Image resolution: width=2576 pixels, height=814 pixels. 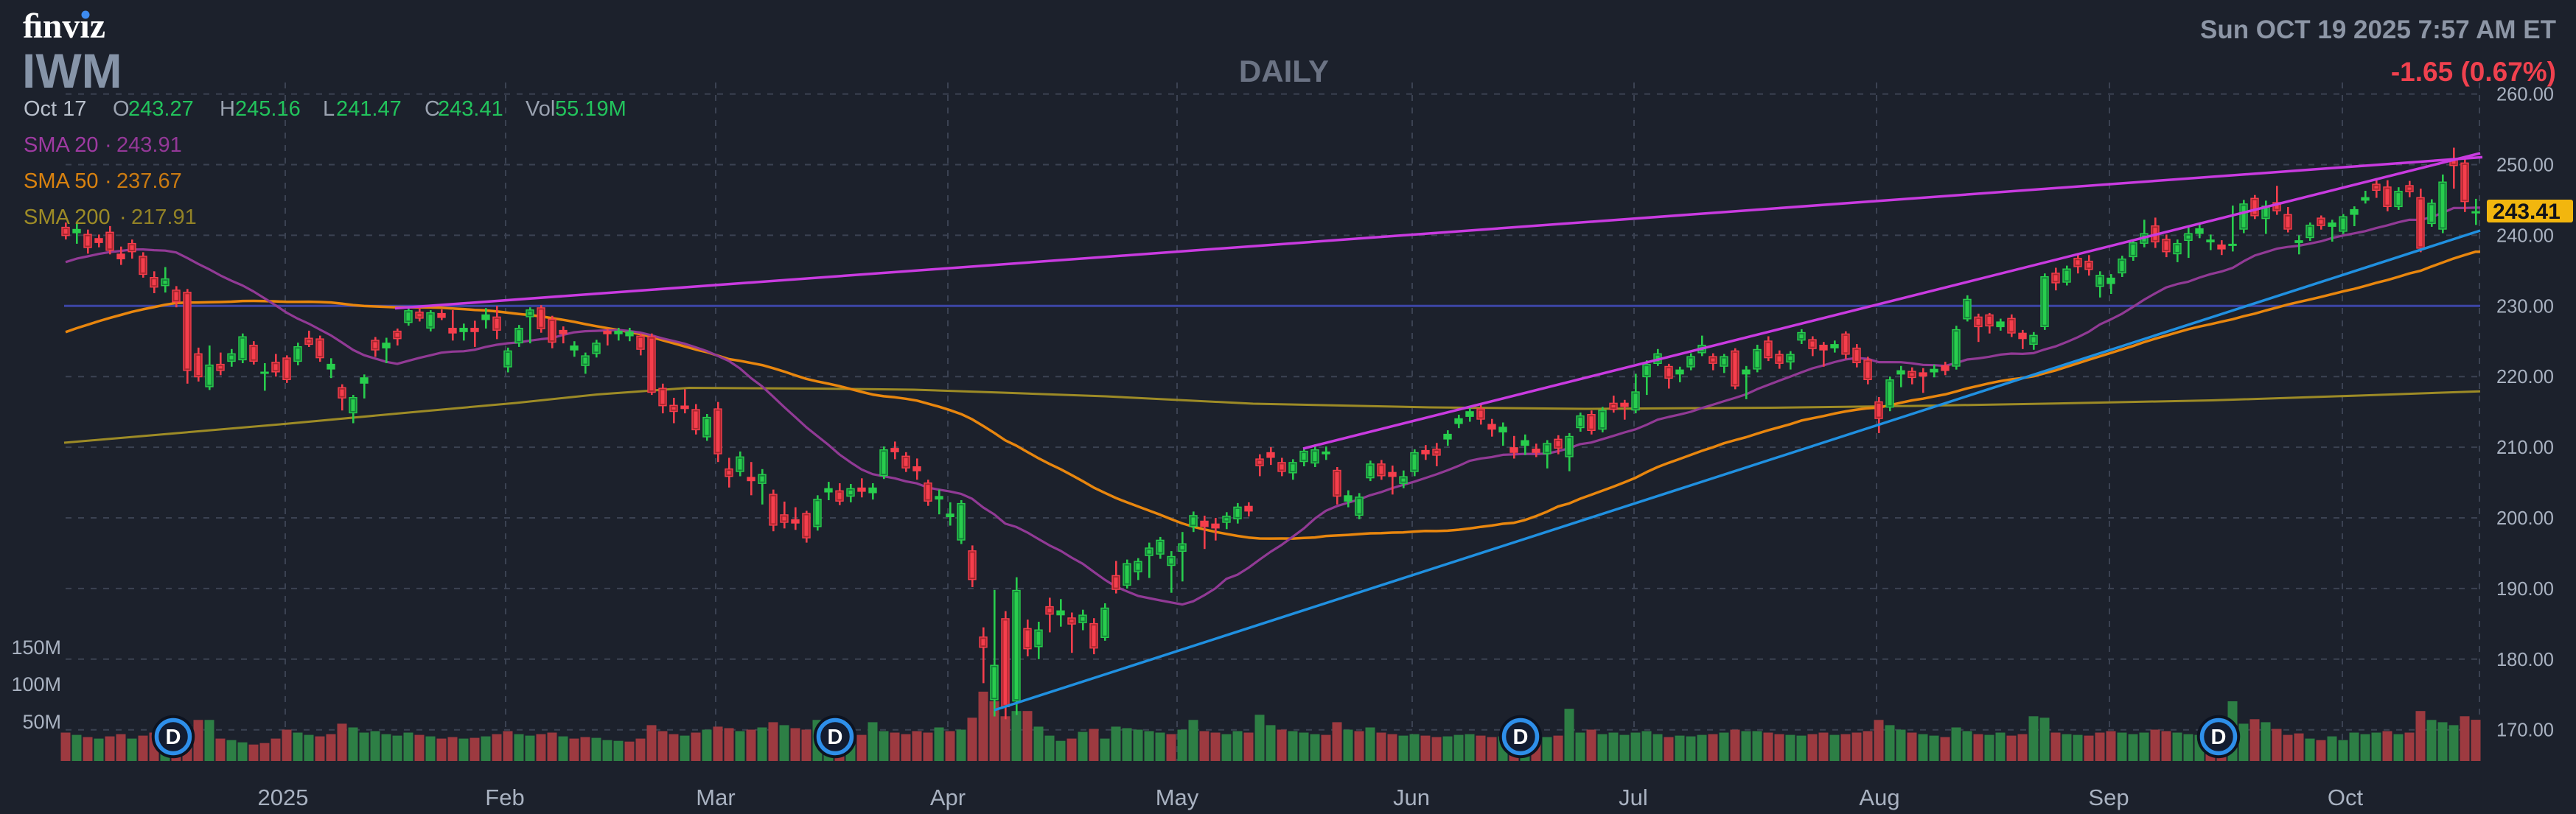 I want to click on svg-text: 250.00, so click(x=2525, y=165).